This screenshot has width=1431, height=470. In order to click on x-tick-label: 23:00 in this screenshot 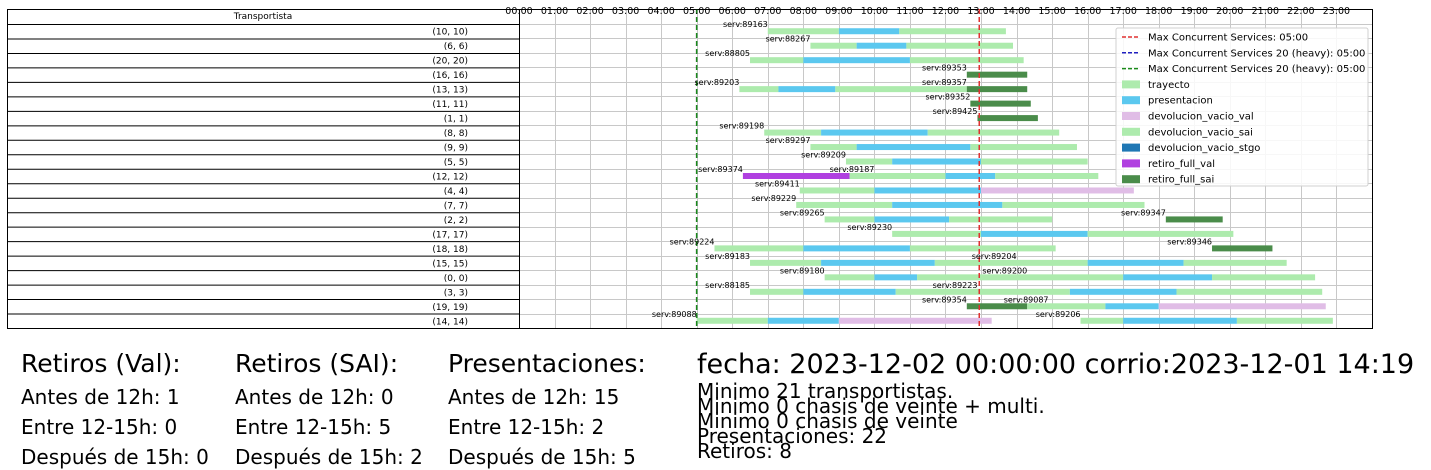, I will do `click(1336, 11)`.